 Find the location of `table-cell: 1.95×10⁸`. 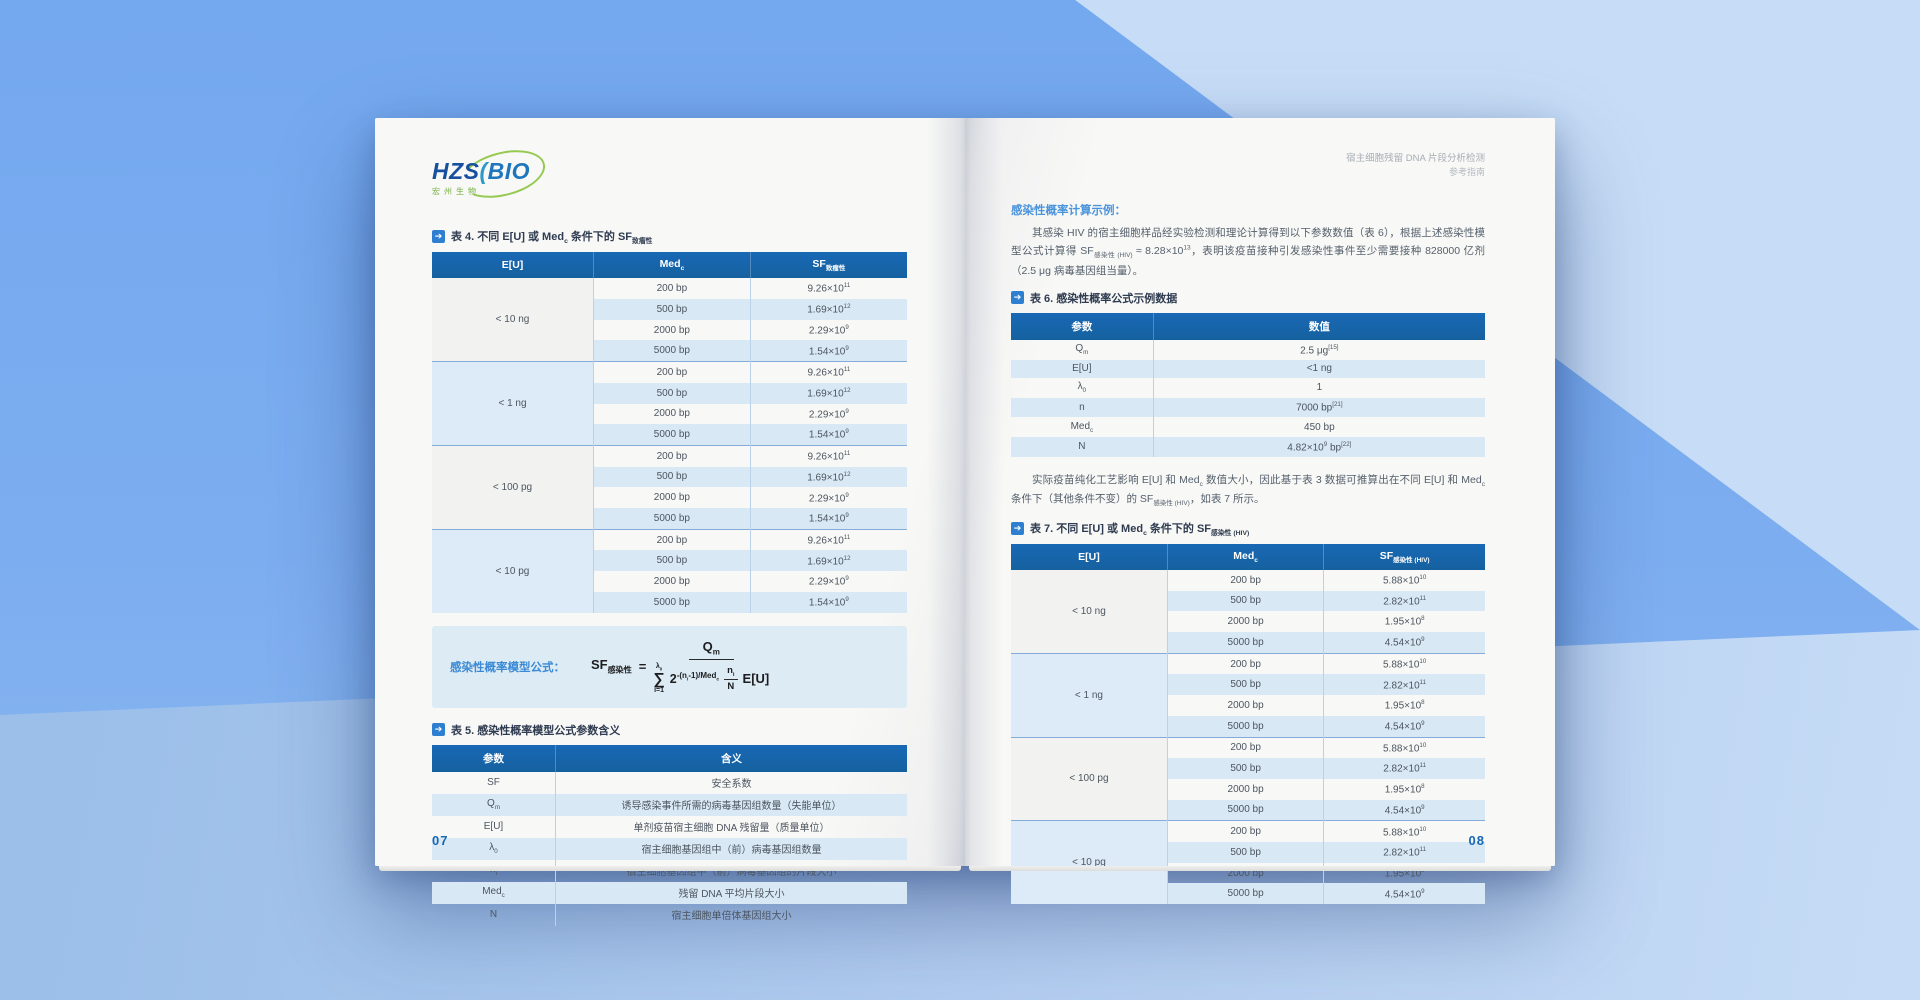

table-cell: 1.95×10⁸ is located at coordinates (1404, 705).